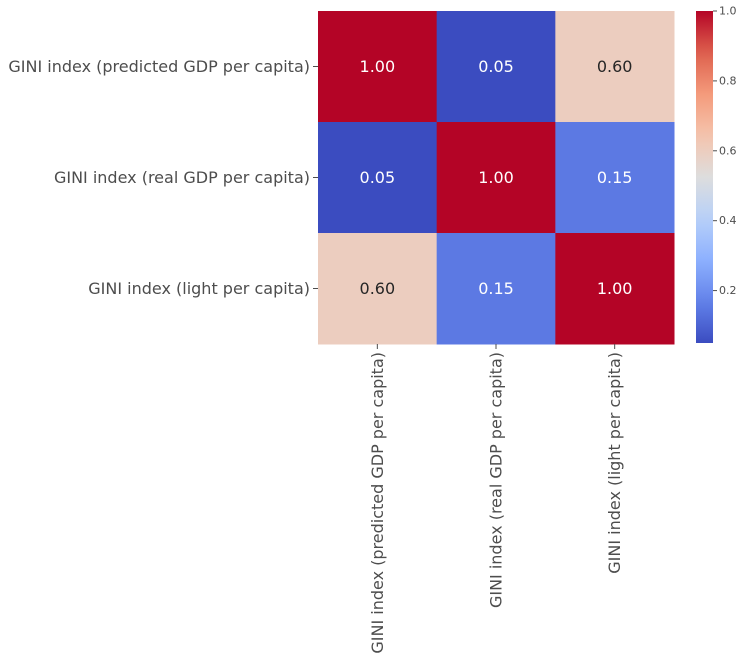 The image size is (743, 661). Describe the element at coordinates (496, 480) in the screenshot. I see `x-tick-label: GINI index (real GDP per capita)` at that location.